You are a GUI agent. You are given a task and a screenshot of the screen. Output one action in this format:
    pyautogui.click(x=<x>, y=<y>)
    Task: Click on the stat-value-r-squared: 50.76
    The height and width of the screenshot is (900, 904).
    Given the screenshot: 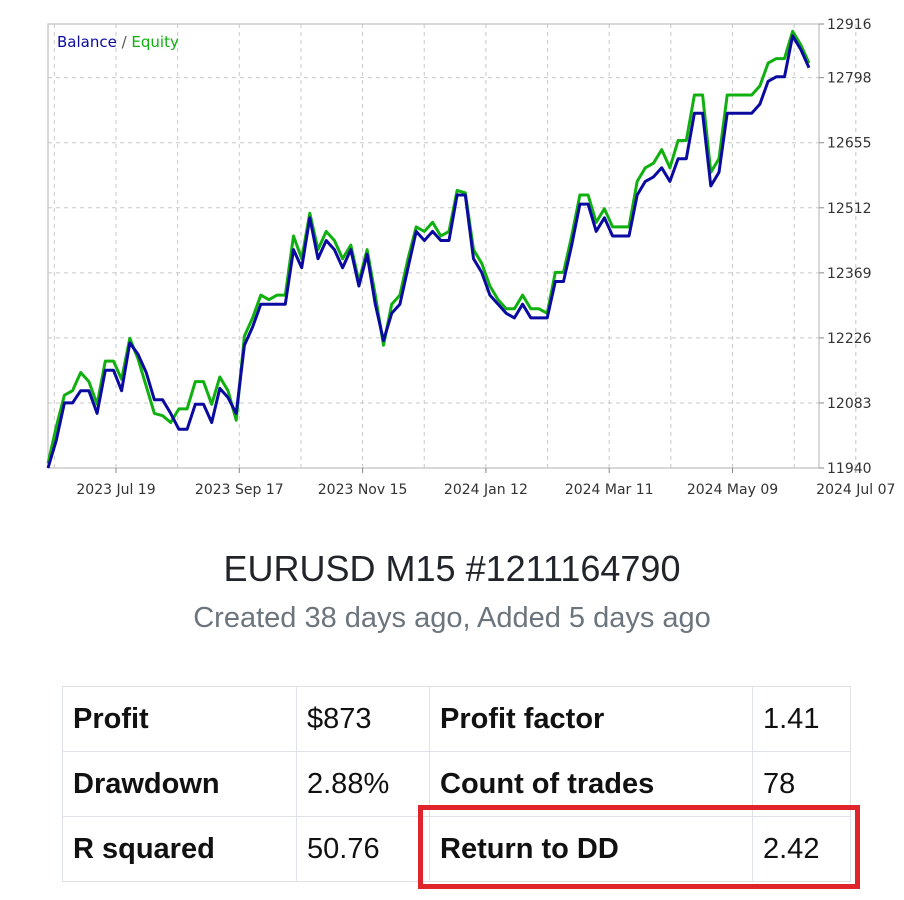 What is the action you would take?
    pyautogui.click(x=363, y=849)
    